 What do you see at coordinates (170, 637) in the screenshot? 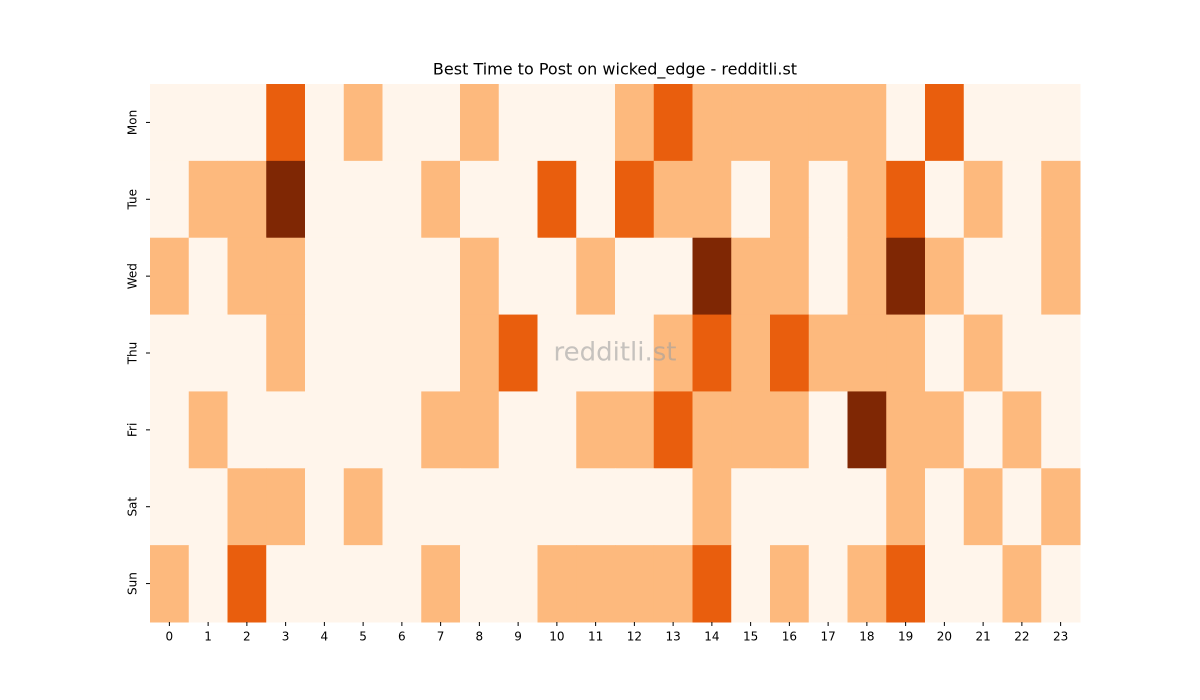
I see `x-tick-label: 0` at bounding box center [170, 637].